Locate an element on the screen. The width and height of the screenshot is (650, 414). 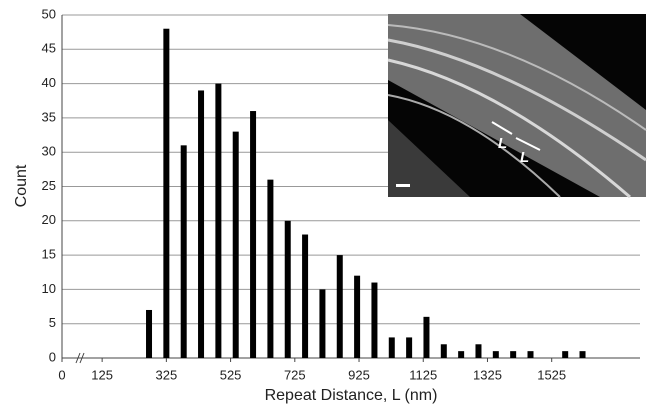
y-tick-label: 45 is located at coordinates (49, 48).